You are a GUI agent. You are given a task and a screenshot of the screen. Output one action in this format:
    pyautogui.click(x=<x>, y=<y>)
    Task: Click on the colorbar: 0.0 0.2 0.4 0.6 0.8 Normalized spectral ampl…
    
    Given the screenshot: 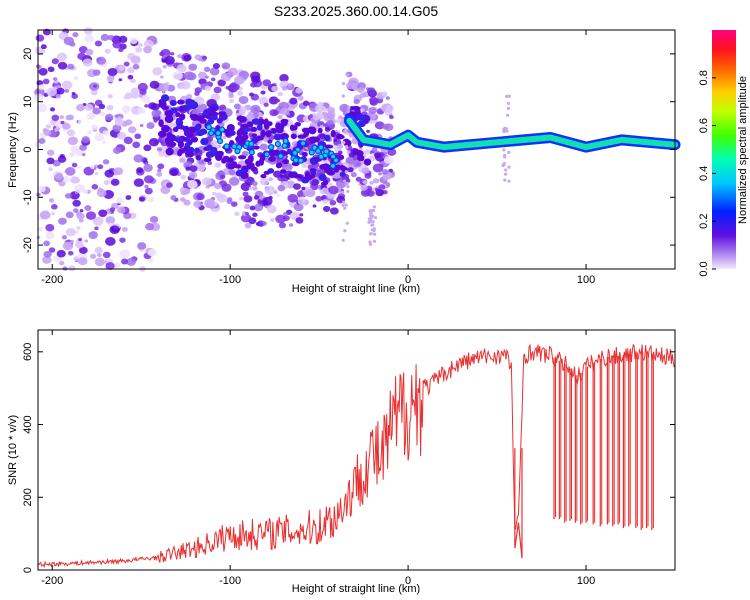 What is the action you would take?
    pyautogui.click(x=723, y=153)
    